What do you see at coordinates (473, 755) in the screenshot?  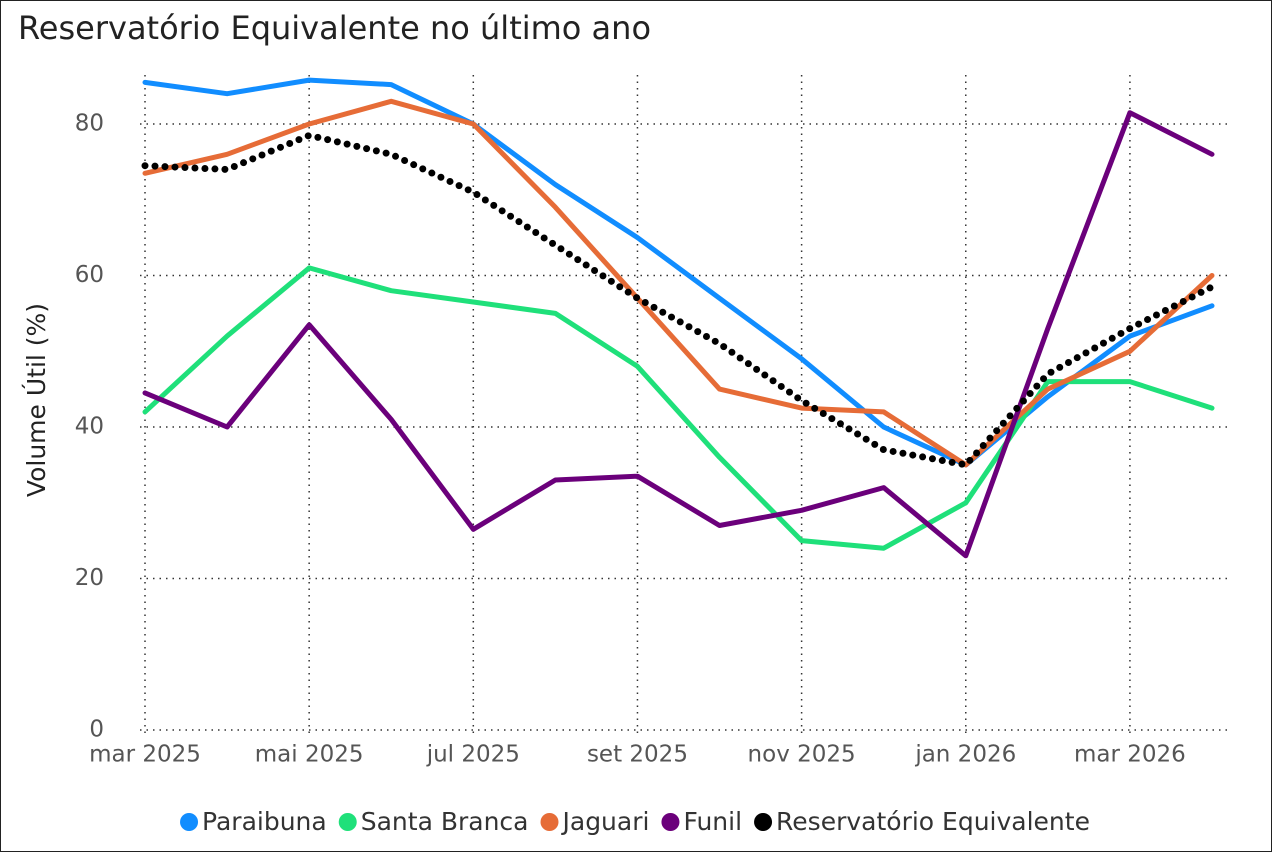 I see `x-tick-label: jul 2025` at bounding box center [473, 755].